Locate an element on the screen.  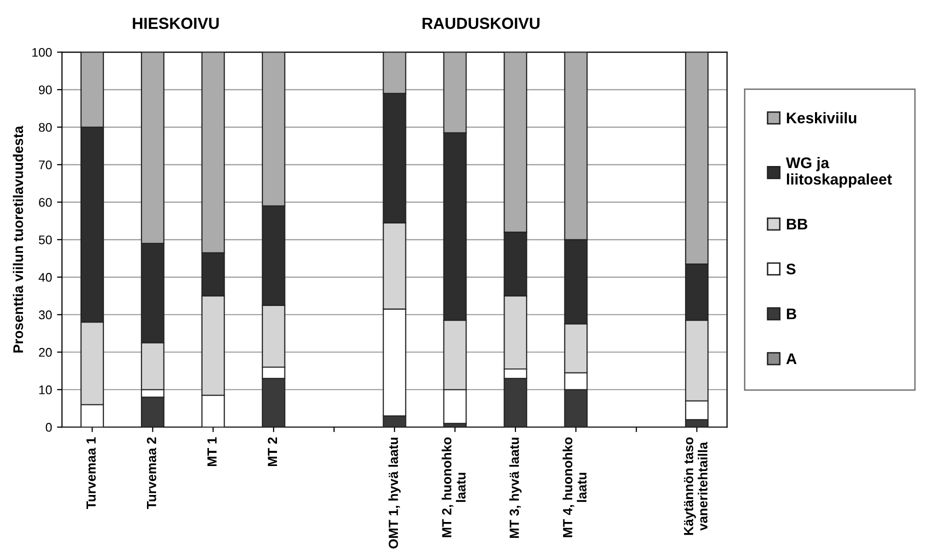
y-tick-label: 0 is located at coordinates (49, 427).